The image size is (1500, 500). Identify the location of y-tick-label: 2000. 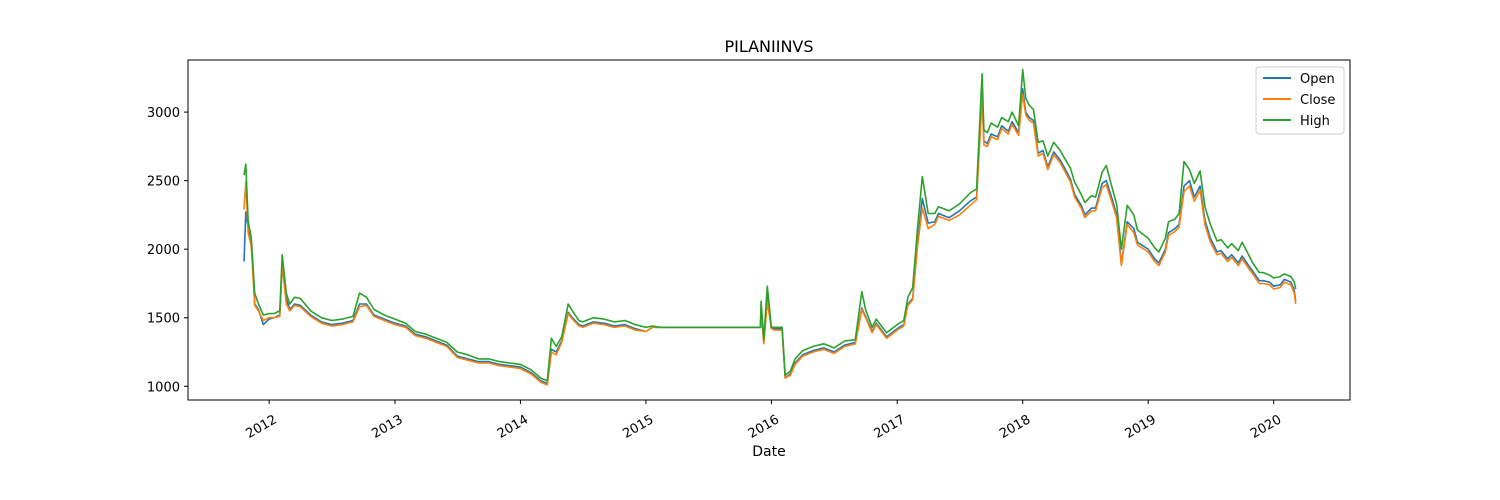
(163, 250).